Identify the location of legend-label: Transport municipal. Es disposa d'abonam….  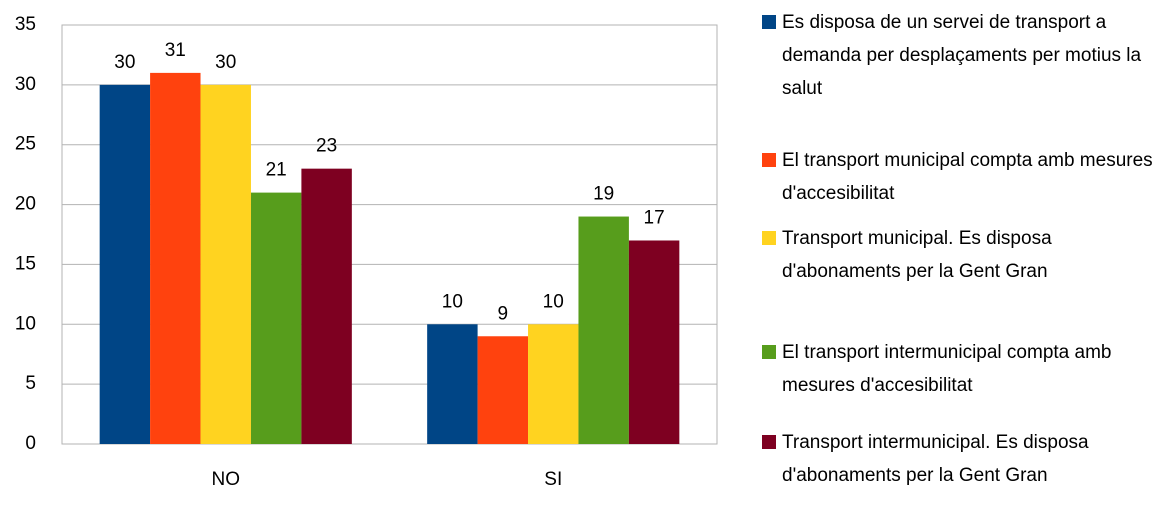
(917, 255).